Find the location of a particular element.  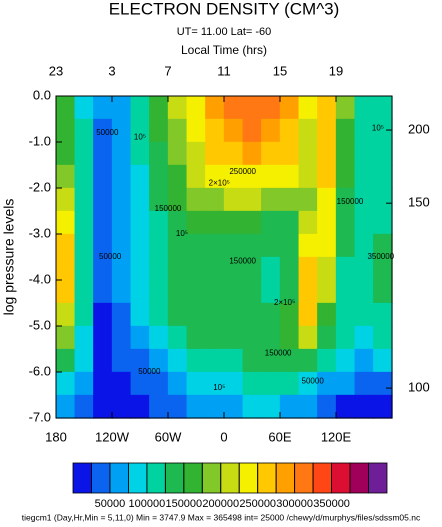

contour-label: 50000 is located at coordinates (149, 371).